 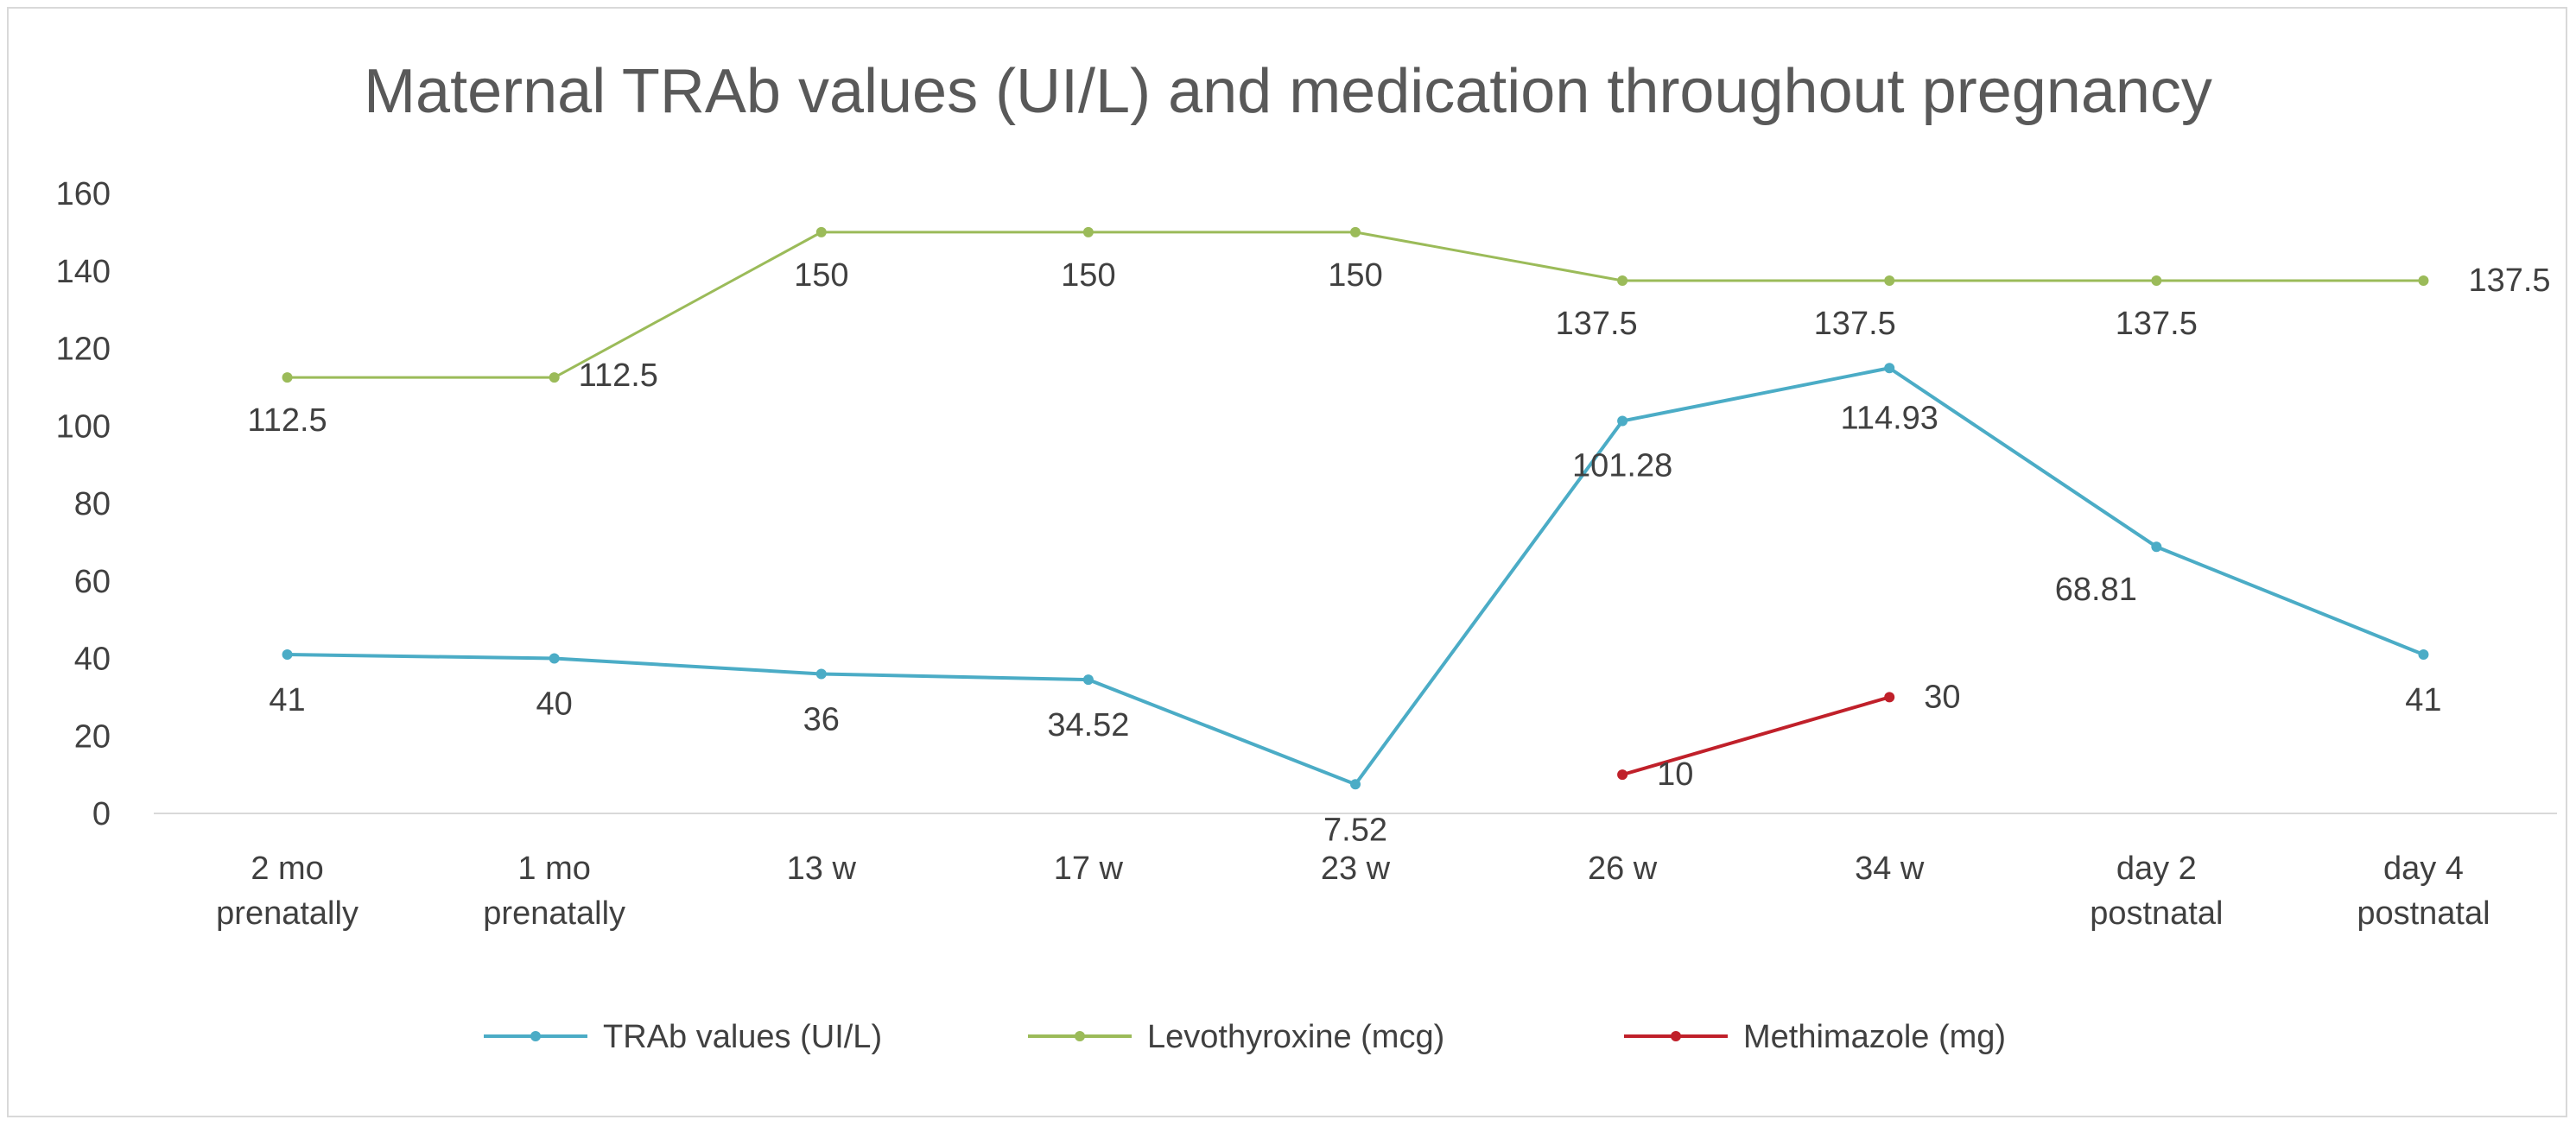 I want to click on y-tick-label: 80, so click(x=92, y=504).